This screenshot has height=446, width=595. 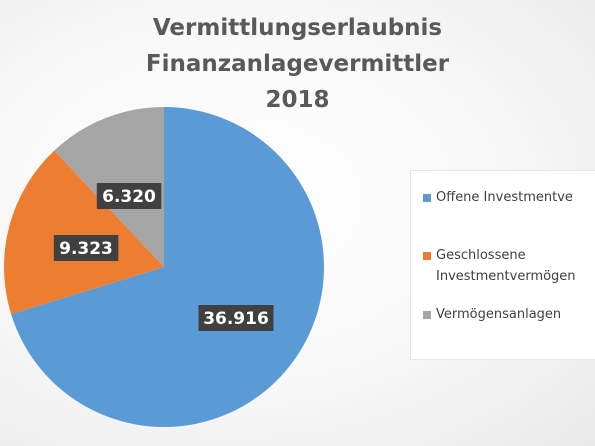 I want to click on data-label-box-offene, so click(x=236, y=318).